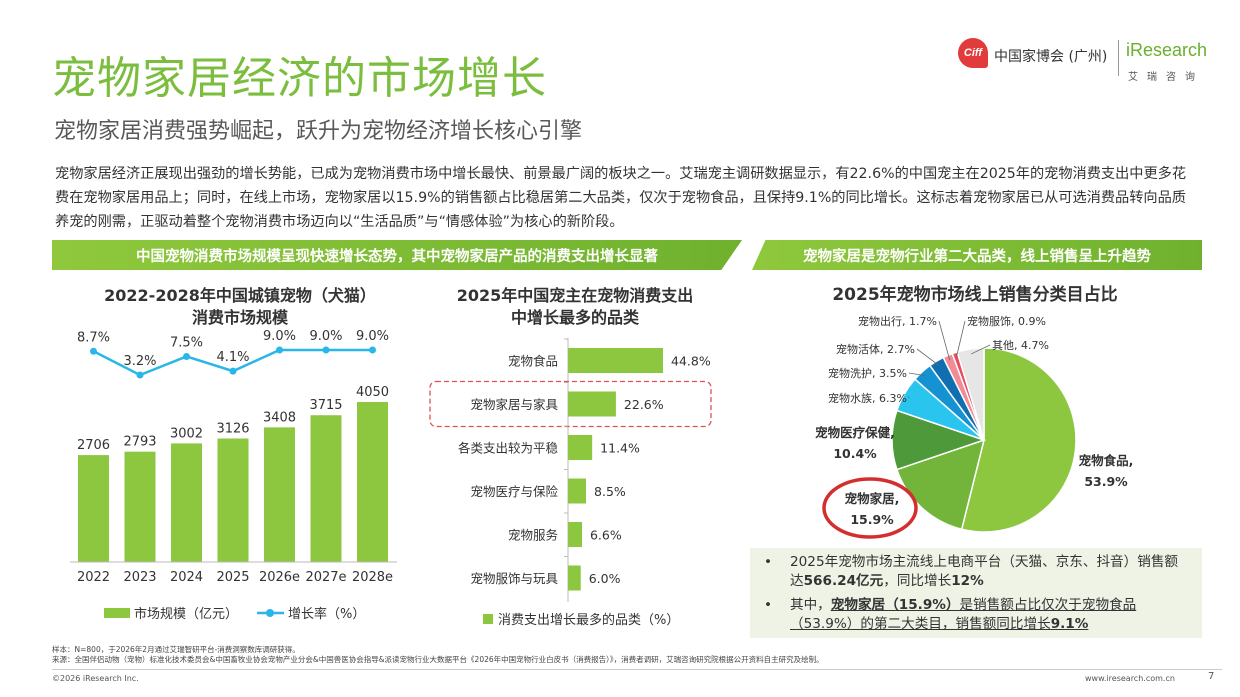 The image size is (1240, 697). Describe the element at coordinates (93, 577) in the screenshot. I see `x-tick-label: 2022` at that location.